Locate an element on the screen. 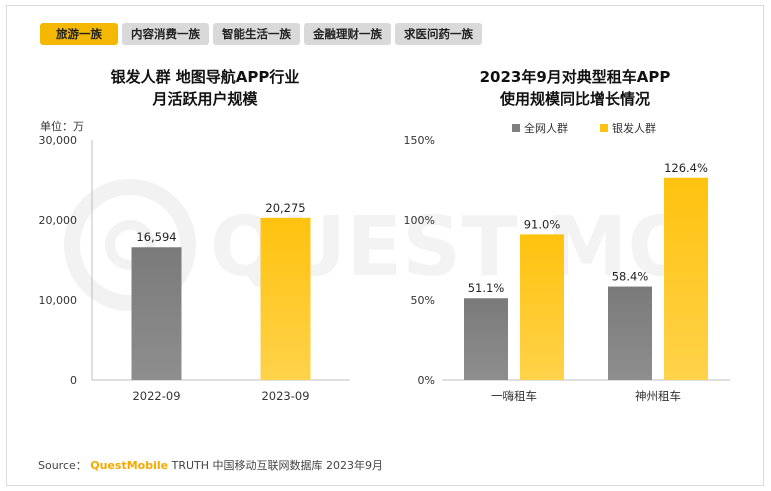 The height and width of the screenshot is (491, 771). bar-value-label: 126.4% is located at coordinates (686, 168).